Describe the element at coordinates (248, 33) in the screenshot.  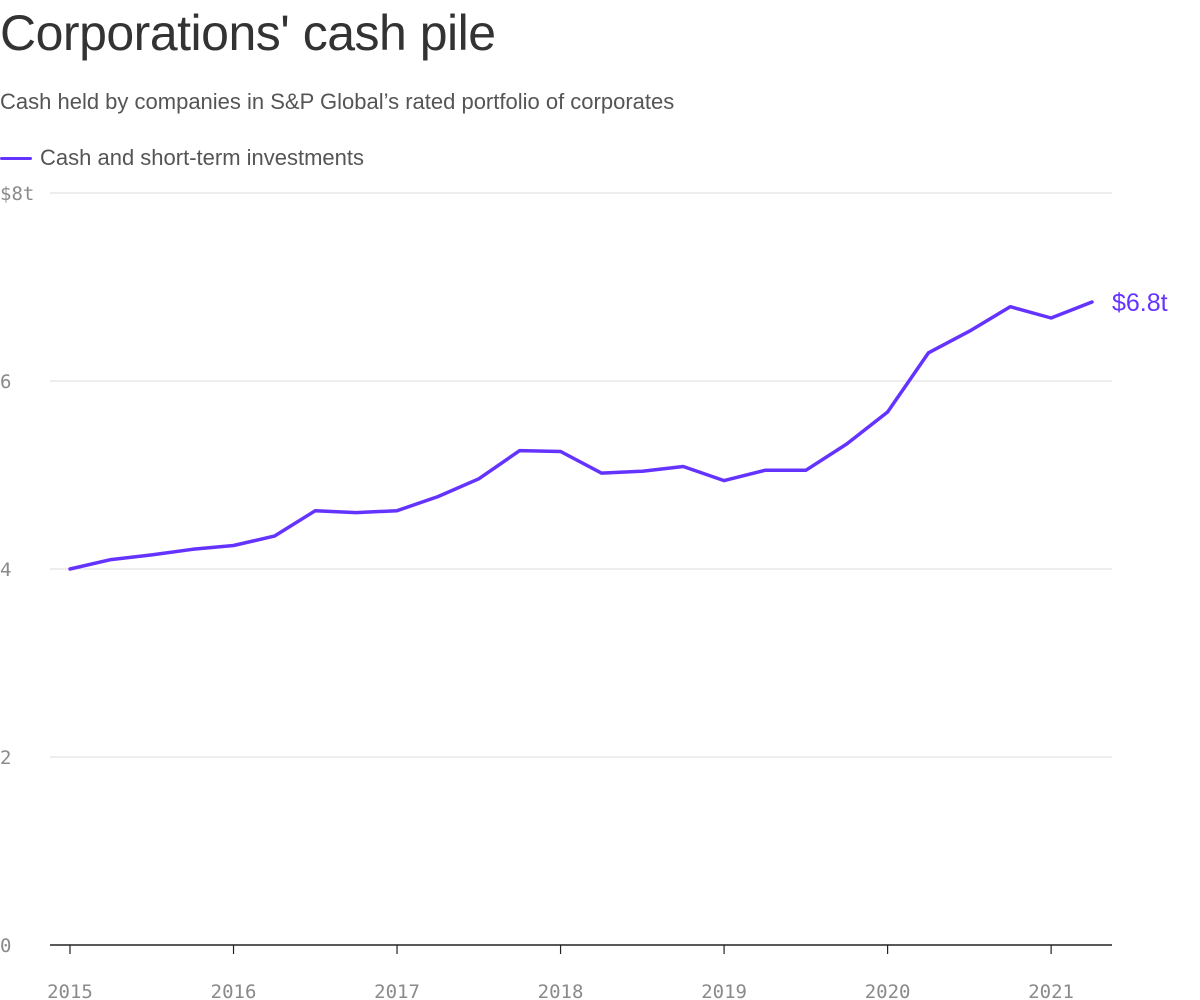
I see `chart-title: Corporations' cash pile` at that location.